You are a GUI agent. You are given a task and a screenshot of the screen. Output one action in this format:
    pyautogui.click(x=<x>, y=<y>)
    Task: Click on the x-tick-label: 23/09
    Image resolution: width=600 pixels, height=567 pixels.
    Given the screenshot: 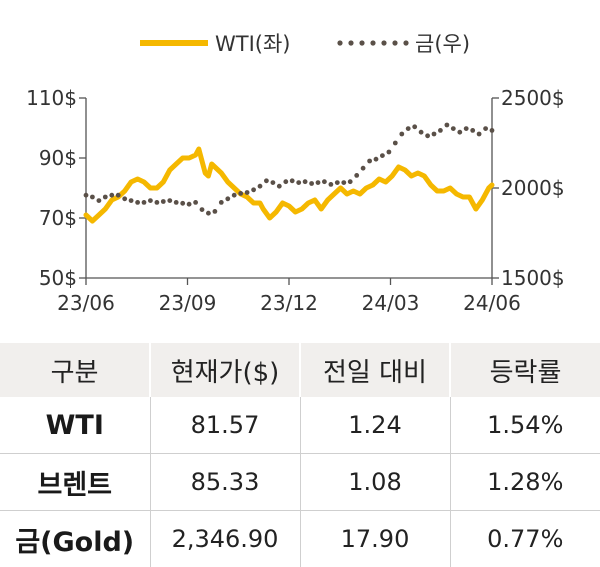 What is the action you would take?
    pyautogui.click(x=188, y=303)
    